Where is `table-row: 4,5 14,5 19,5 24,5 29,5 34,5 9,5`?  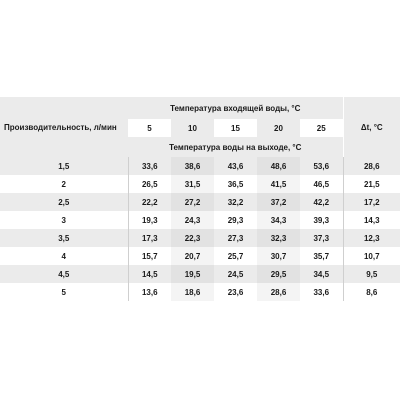
table-row: 4,5 14,5 19,5 24,5 29,5 34,5 9,5 is located at coordinates (200, 274).